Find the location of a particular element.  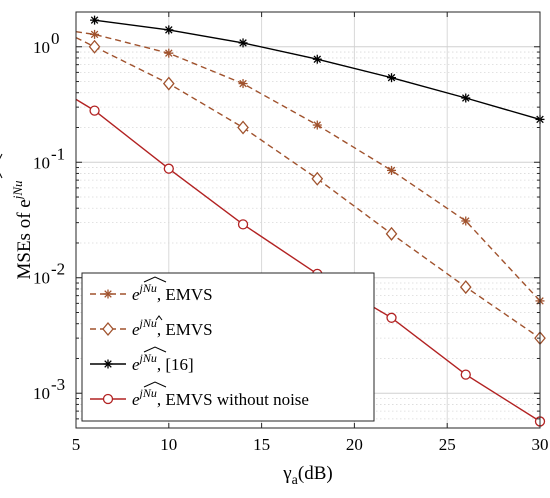

x-axis-title: γa(dB) is located at coordinates (307, 475).